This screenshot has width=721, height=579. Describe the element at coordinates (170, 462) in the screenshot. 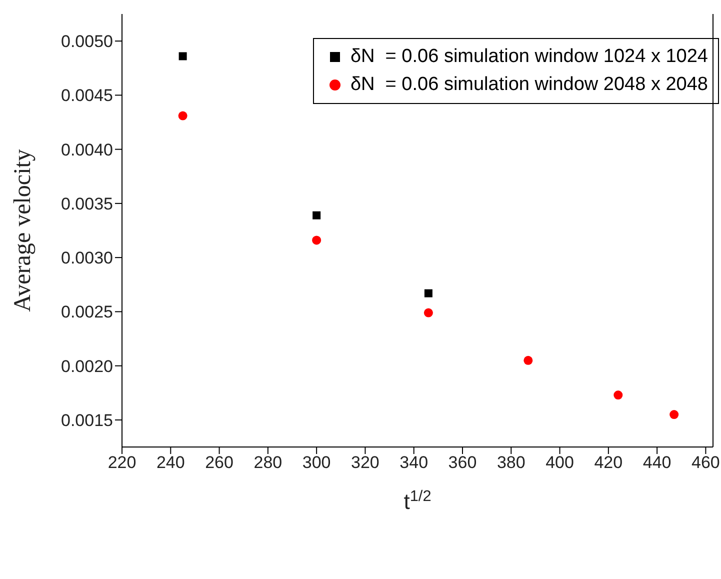

I see `x-tick-label: 240` at that location.